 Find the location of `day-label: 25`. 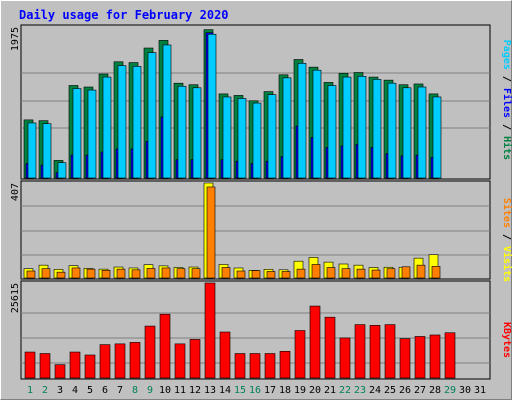

day-label: 25 is located at coordinates (390, 390).